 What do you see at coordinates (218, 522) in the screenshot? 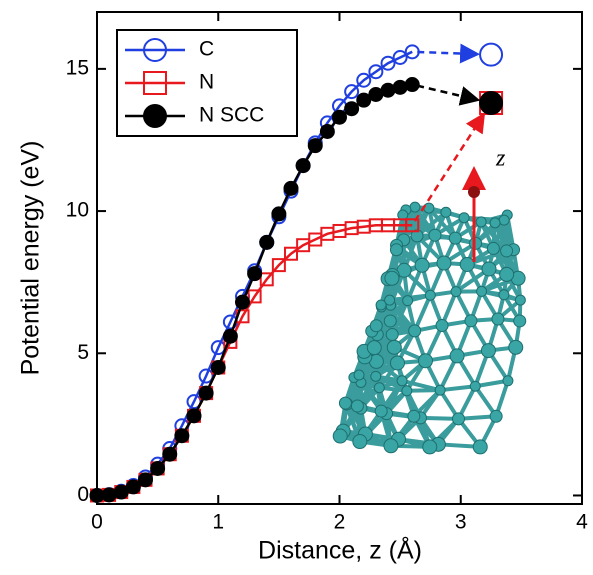
I see `x-tick-label: 1` at bounding box center [218, 522].